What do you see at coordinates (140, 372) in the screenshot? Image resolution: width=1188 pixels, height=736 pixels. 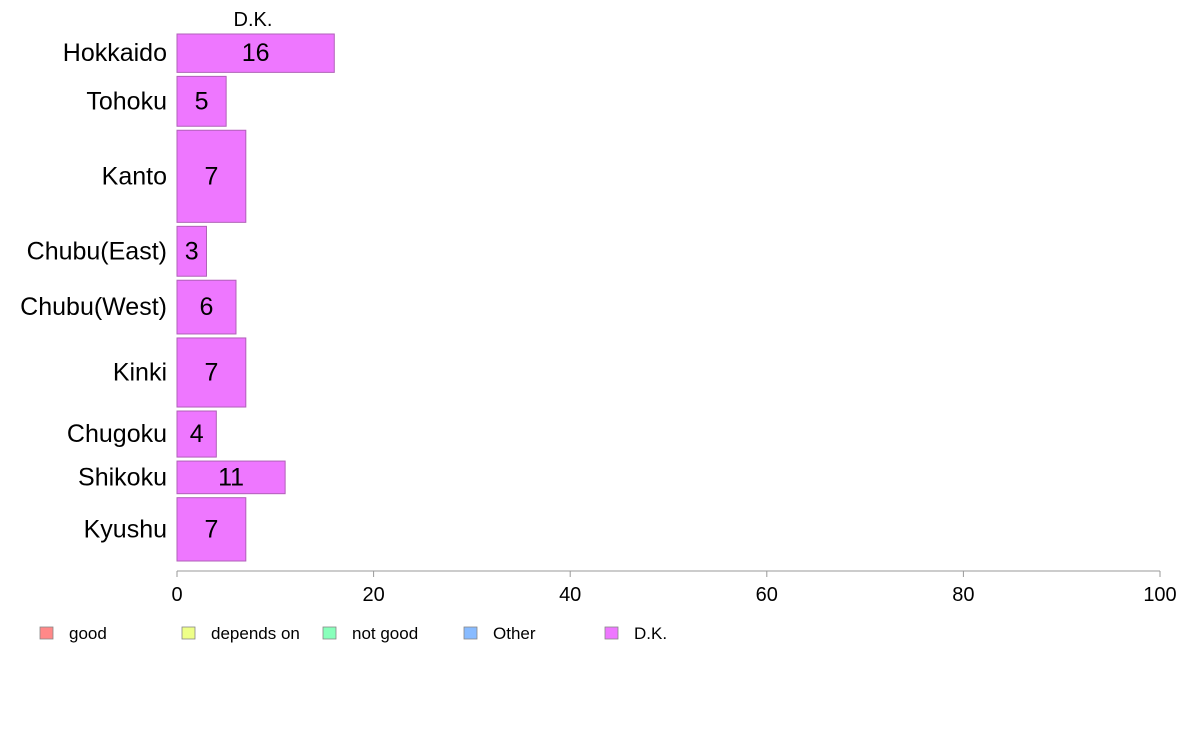 I see `category-label: Kinki` at bounding box center [140, 372].